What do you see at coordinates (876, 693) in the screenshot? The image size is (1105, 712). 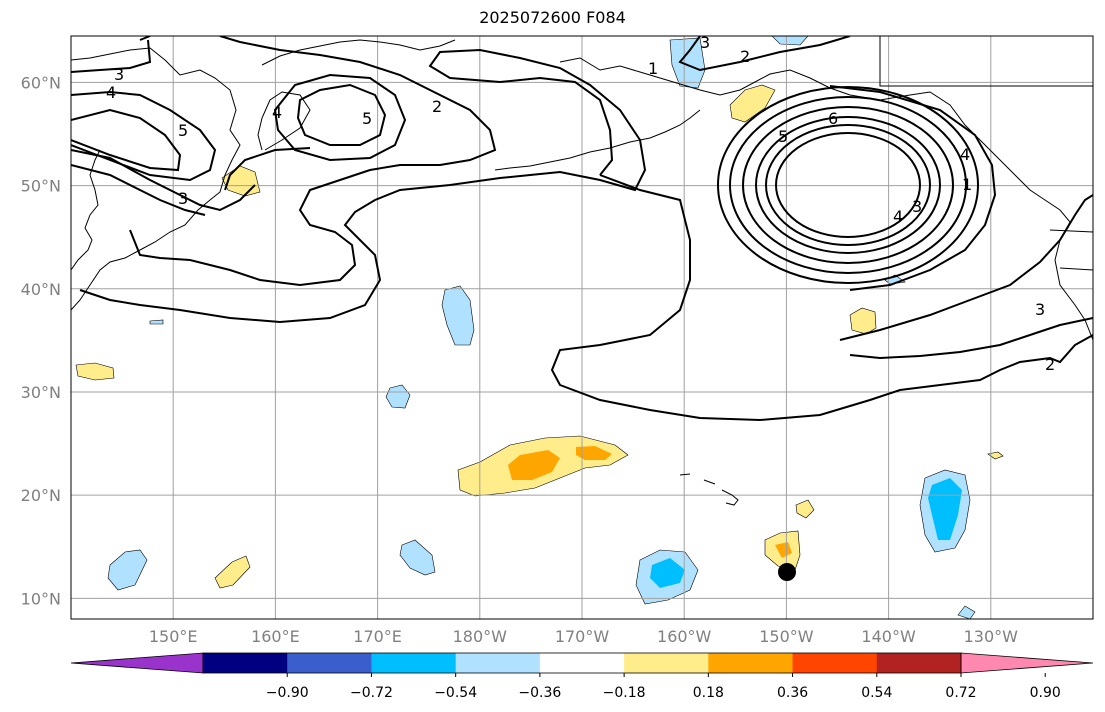 I see `colorbar-tick-label: 0.54` at bounding box center [876, 693].